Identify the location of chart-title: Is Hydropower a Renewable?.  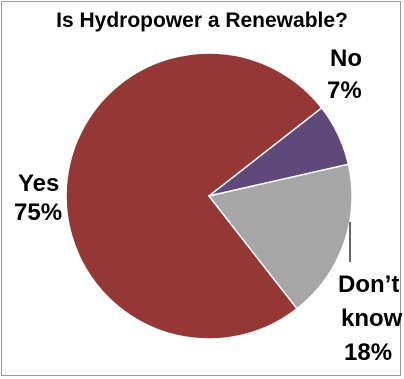
(202, 20).